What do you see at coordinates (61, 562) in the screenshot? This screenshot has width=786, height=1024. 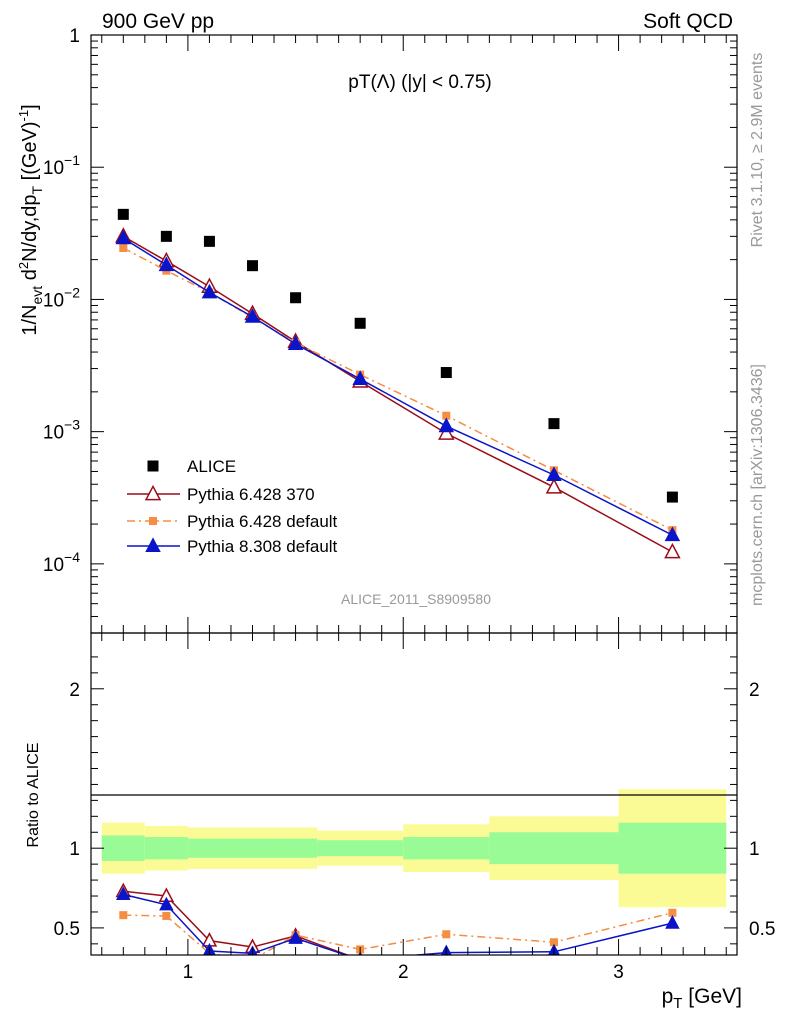 I see `y-tick-label: 10⁻⁴` at bounding box center [61, 562].